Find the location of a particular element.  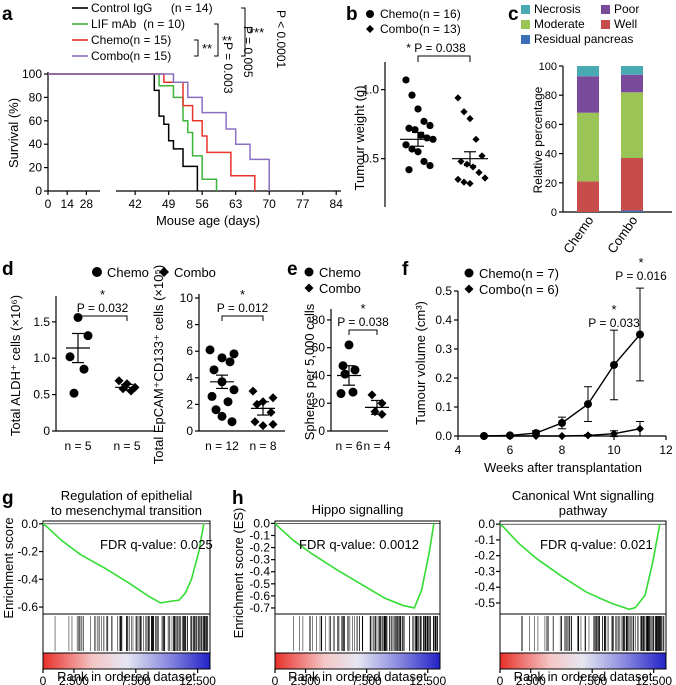

h2-y-tick-label: -0.3 is located at coordinates (484, 571).